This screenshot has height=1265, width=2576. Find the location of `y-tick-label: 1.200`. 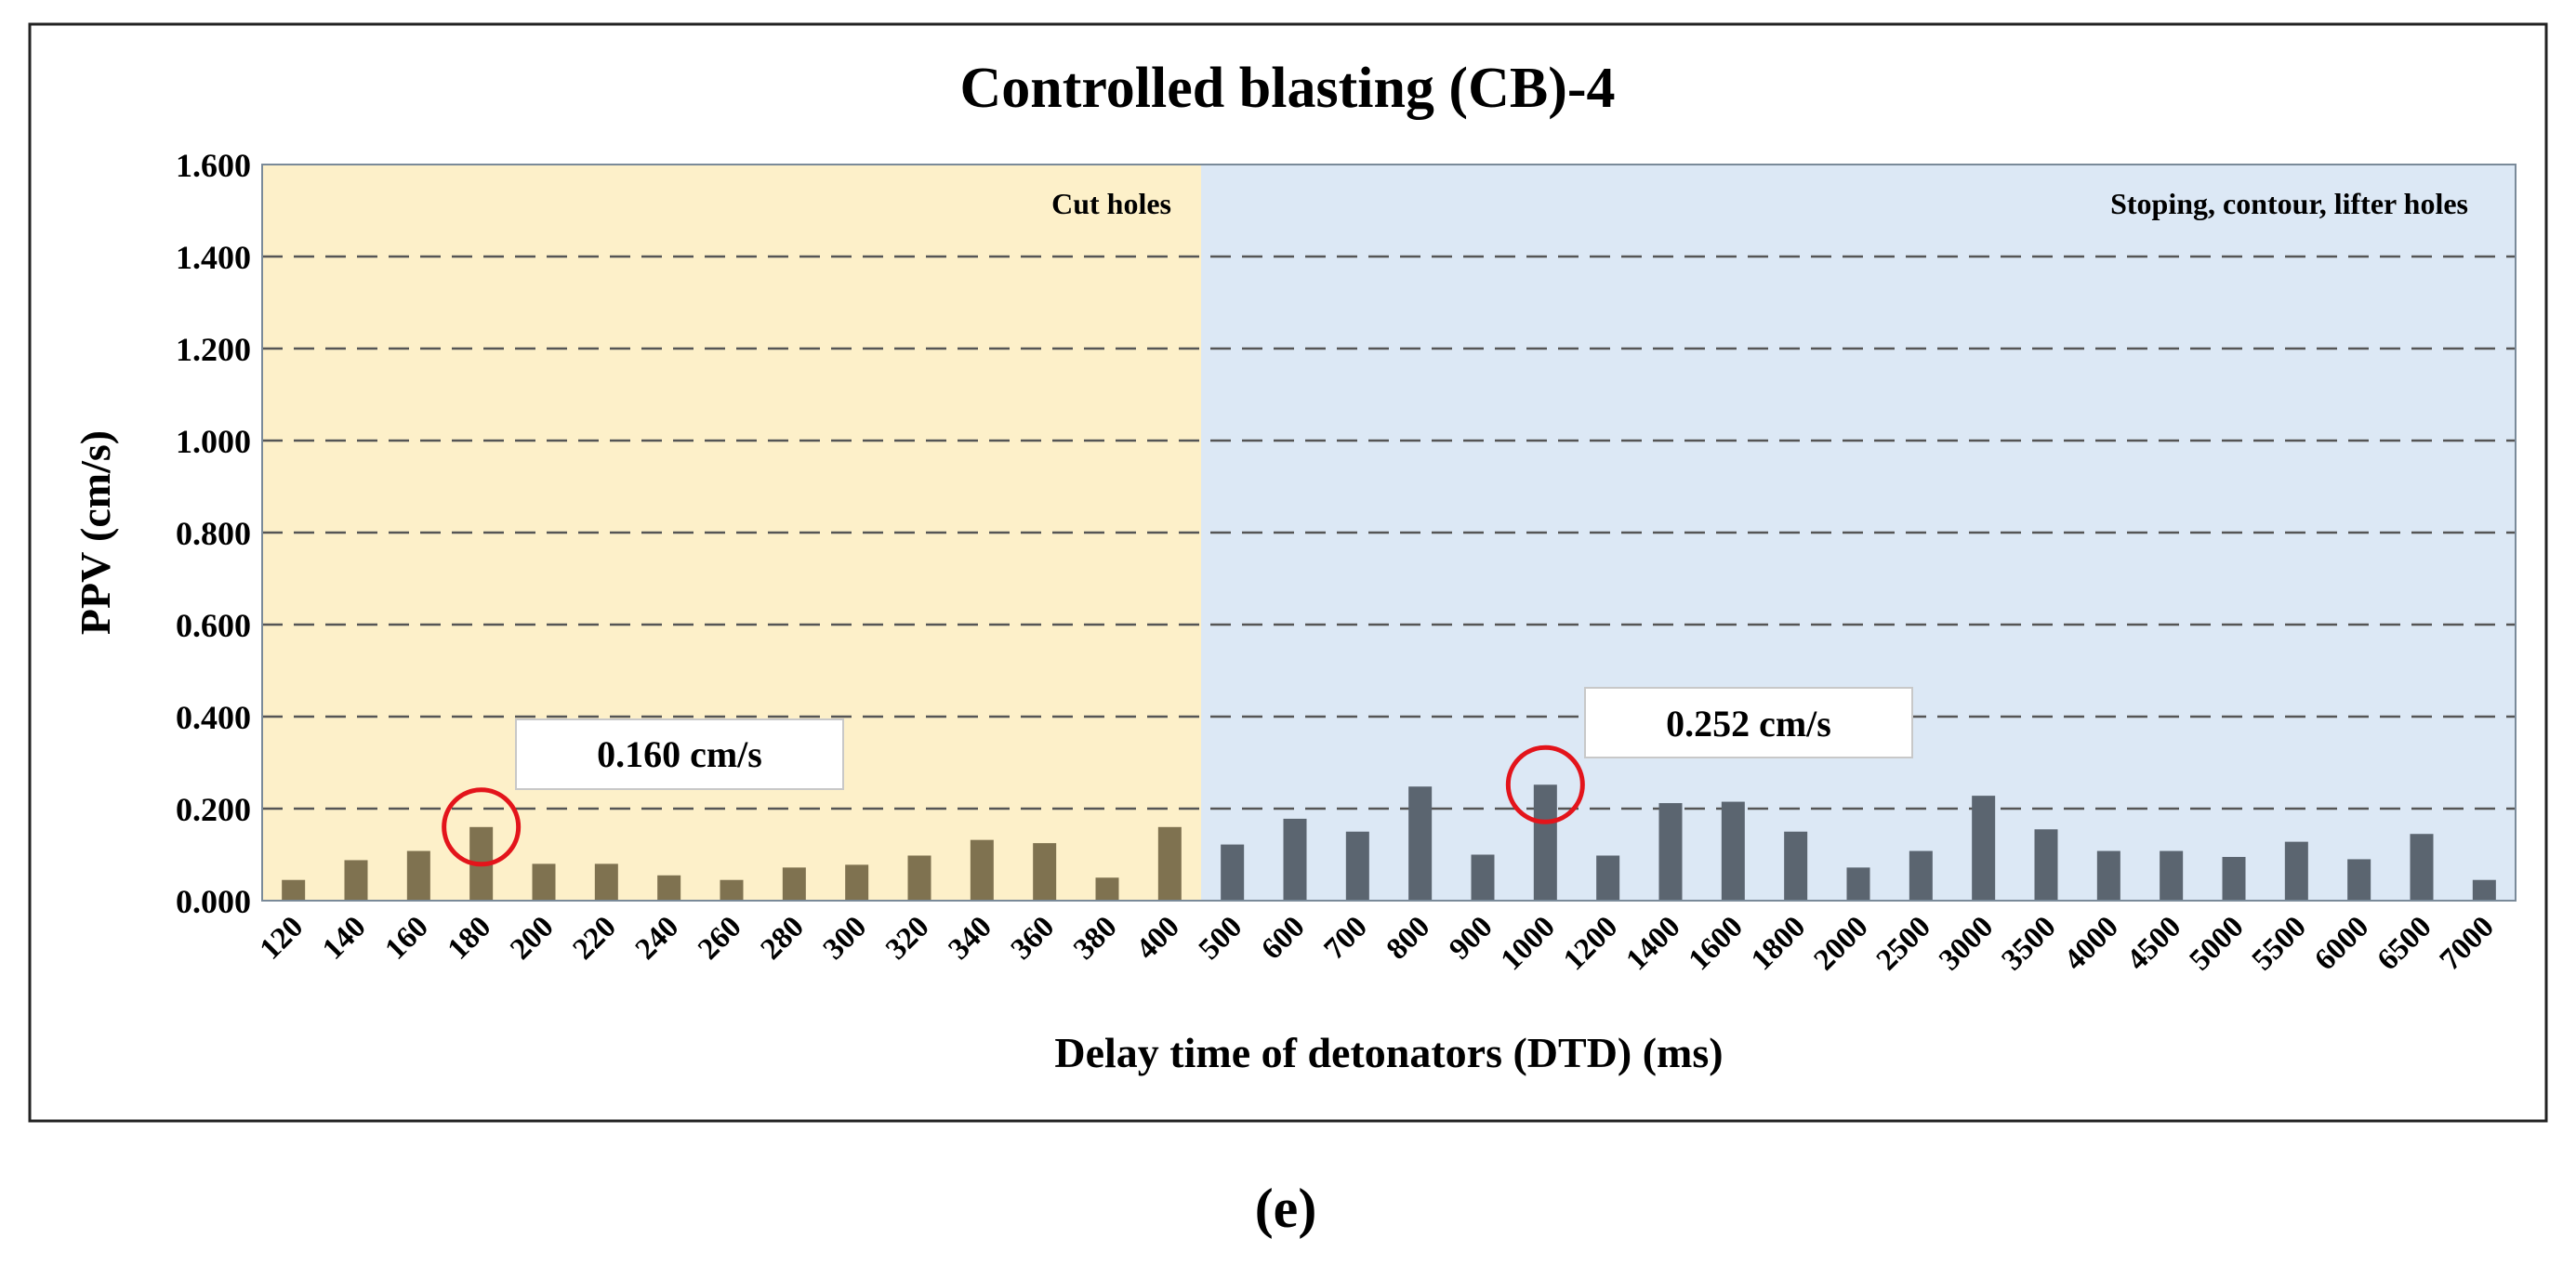

y-tick-label: 1.200 is located at coordinates (213, 349).